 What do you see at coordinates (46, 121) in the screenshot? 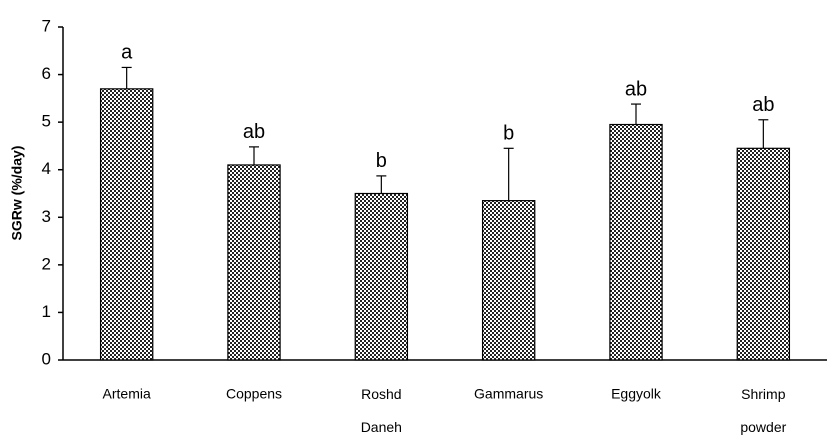
I see `y-tick-label: 5` at bounding box center [46, 121].